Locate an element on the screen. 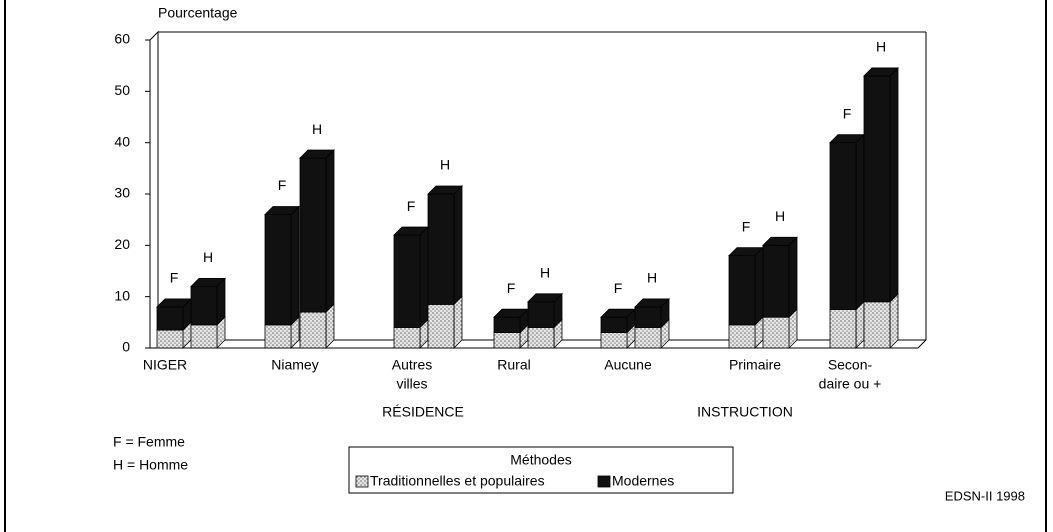  section-label: RÉSIDENCE is located at coordinates (423, 412).